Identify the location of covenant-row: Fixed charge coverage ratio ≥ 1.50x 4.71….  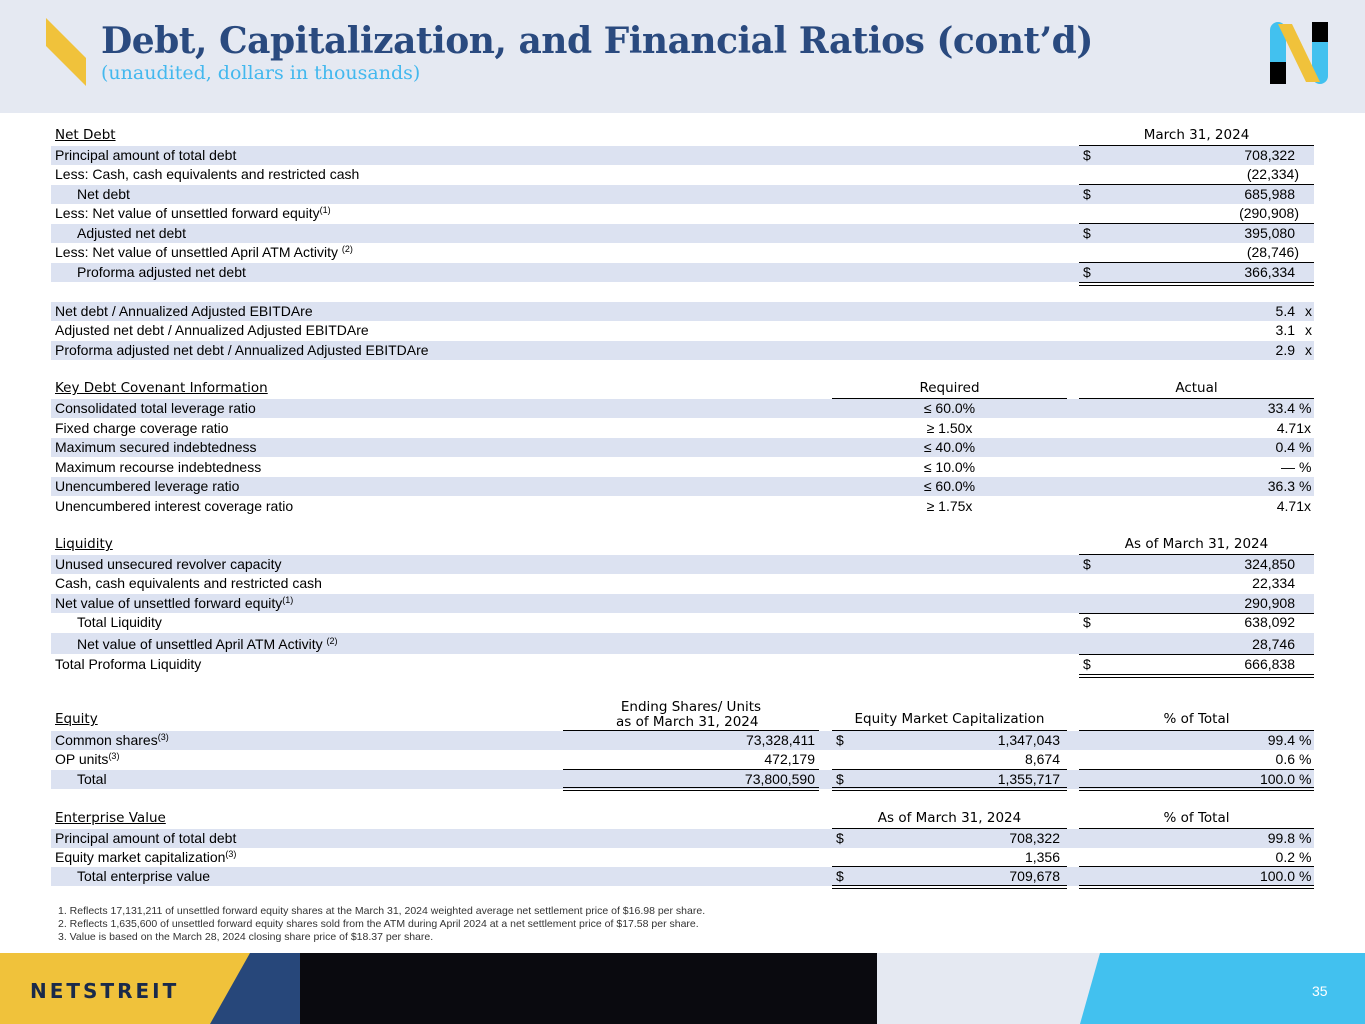
(683, 428).